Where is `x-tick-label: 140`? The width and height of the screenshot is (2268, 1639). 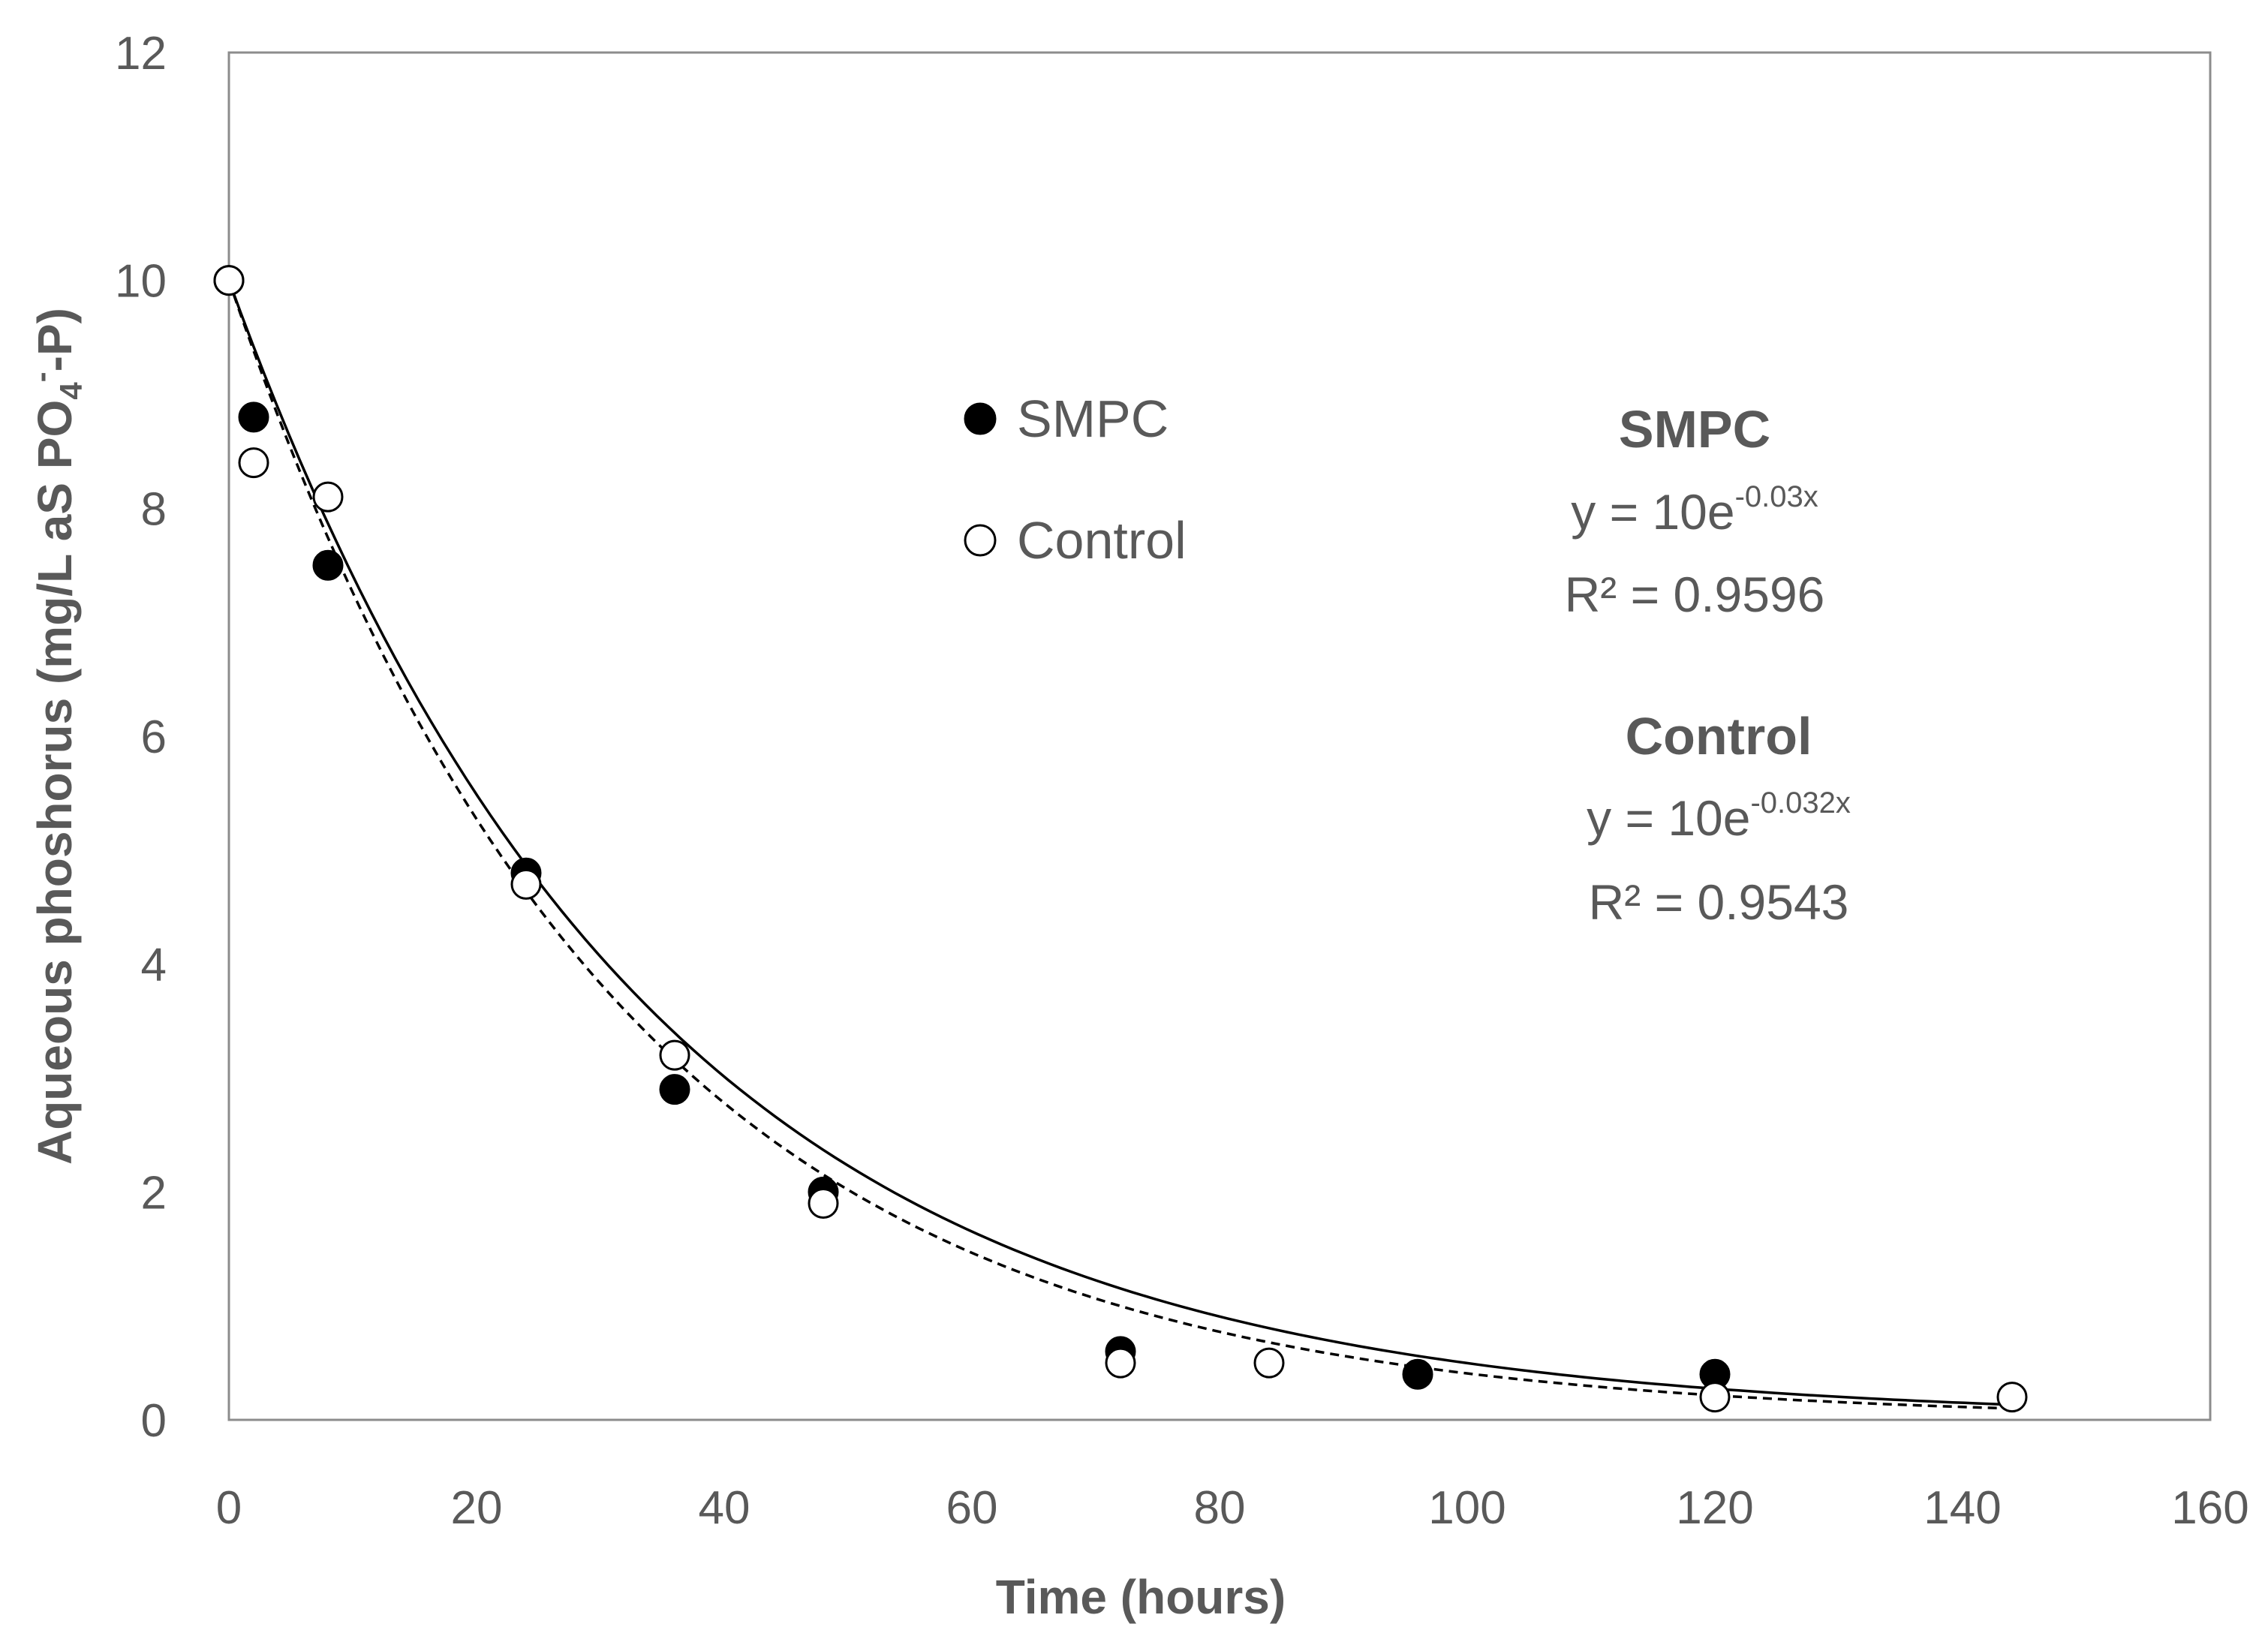
x-tick-label: 140 is located at coordinates (1962, 1508).